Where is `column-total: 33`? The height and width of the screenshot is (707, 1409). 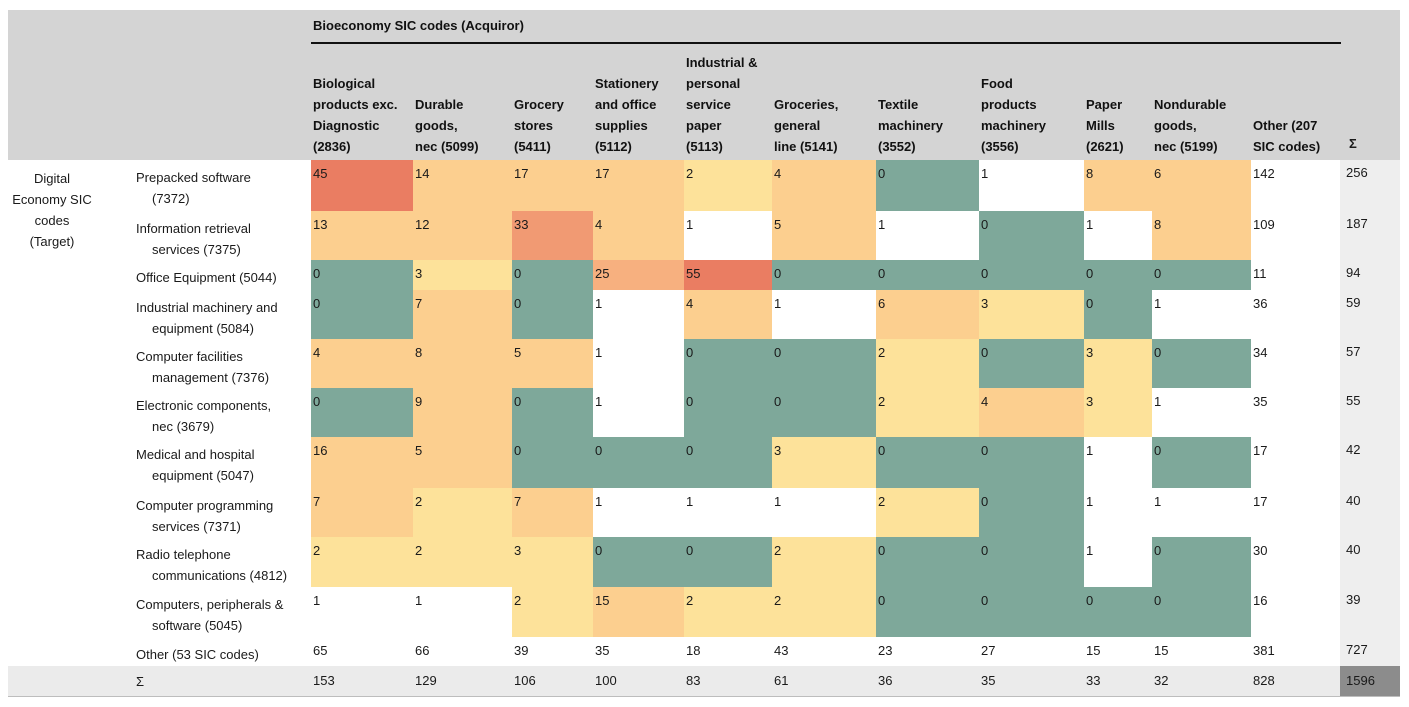
column-total: 33 is located at coordinates (1093, 680).